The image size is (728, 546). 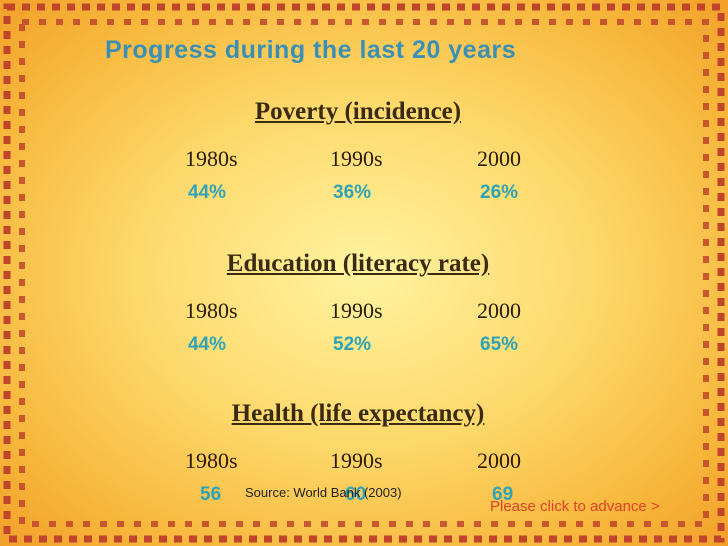 What do you see at coordinates (352, 192) in the screenshot?
I see `value: 36%` at bounding box center [352, 192].